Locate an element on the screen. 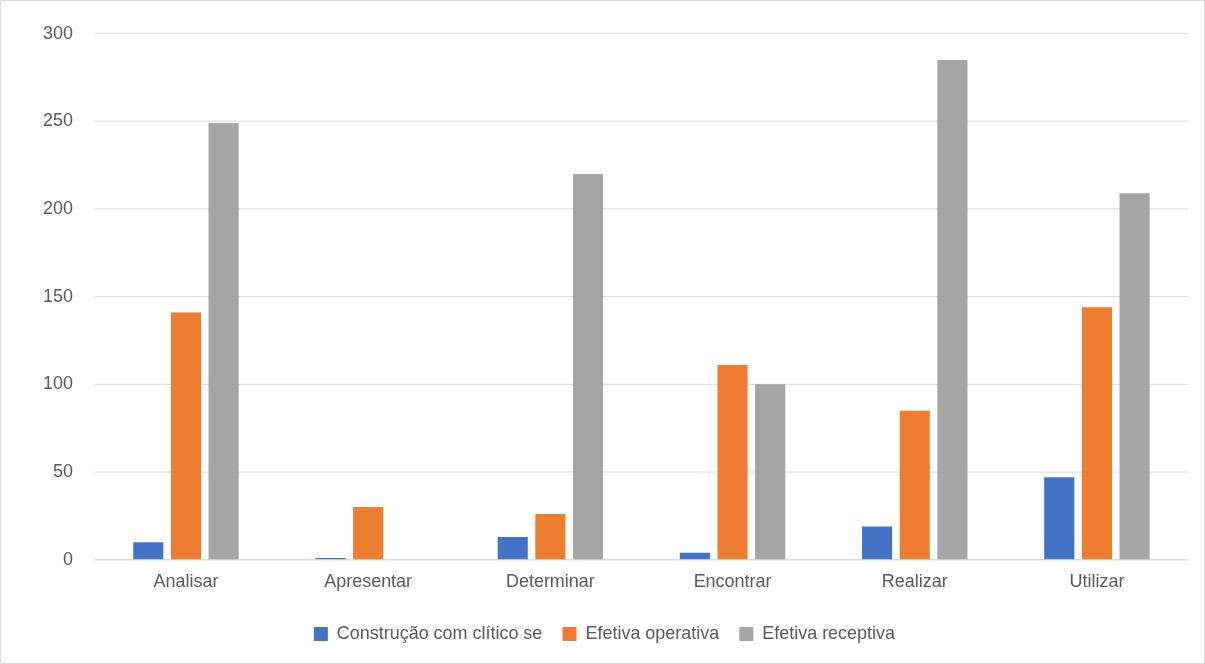 Image resolution: width=1205 pixels, height=664 pixels. y-tick-label: 0 is located at coordinates (67, 558).